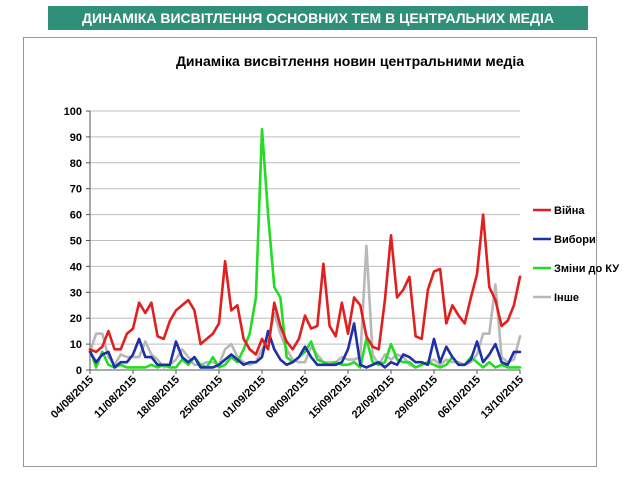  What do you see at coordinates (575, 240) in the screenshot?
I see `legend-label: Вибори` at bounding box center [575, 240].